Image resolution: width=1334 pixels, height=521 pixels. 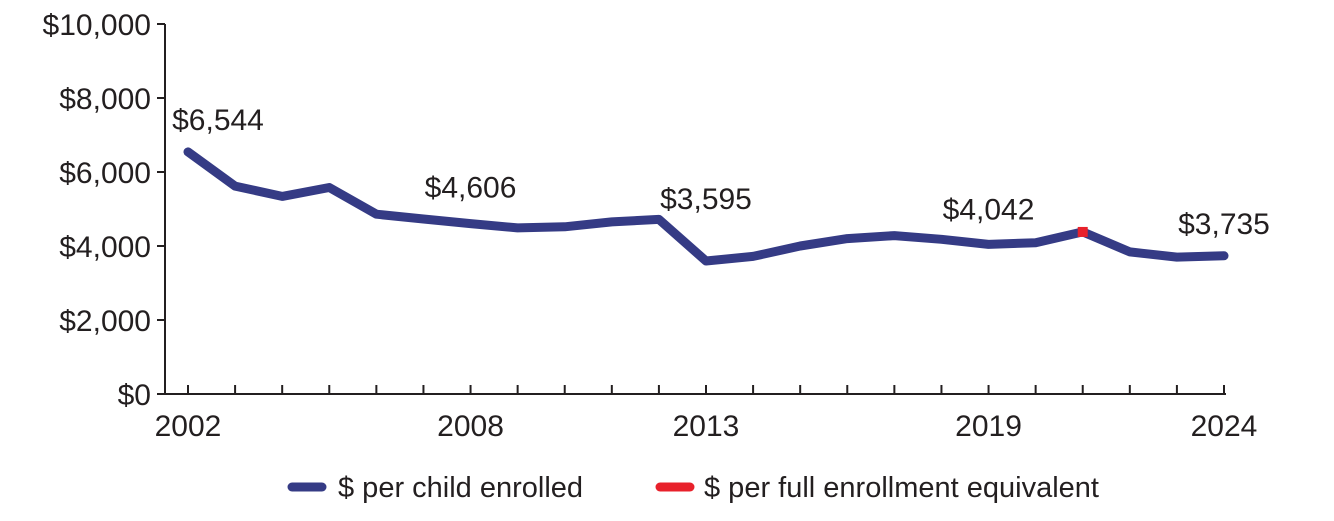 I want to click on y-tick-label: $6,000, so click(x=105, y=173).